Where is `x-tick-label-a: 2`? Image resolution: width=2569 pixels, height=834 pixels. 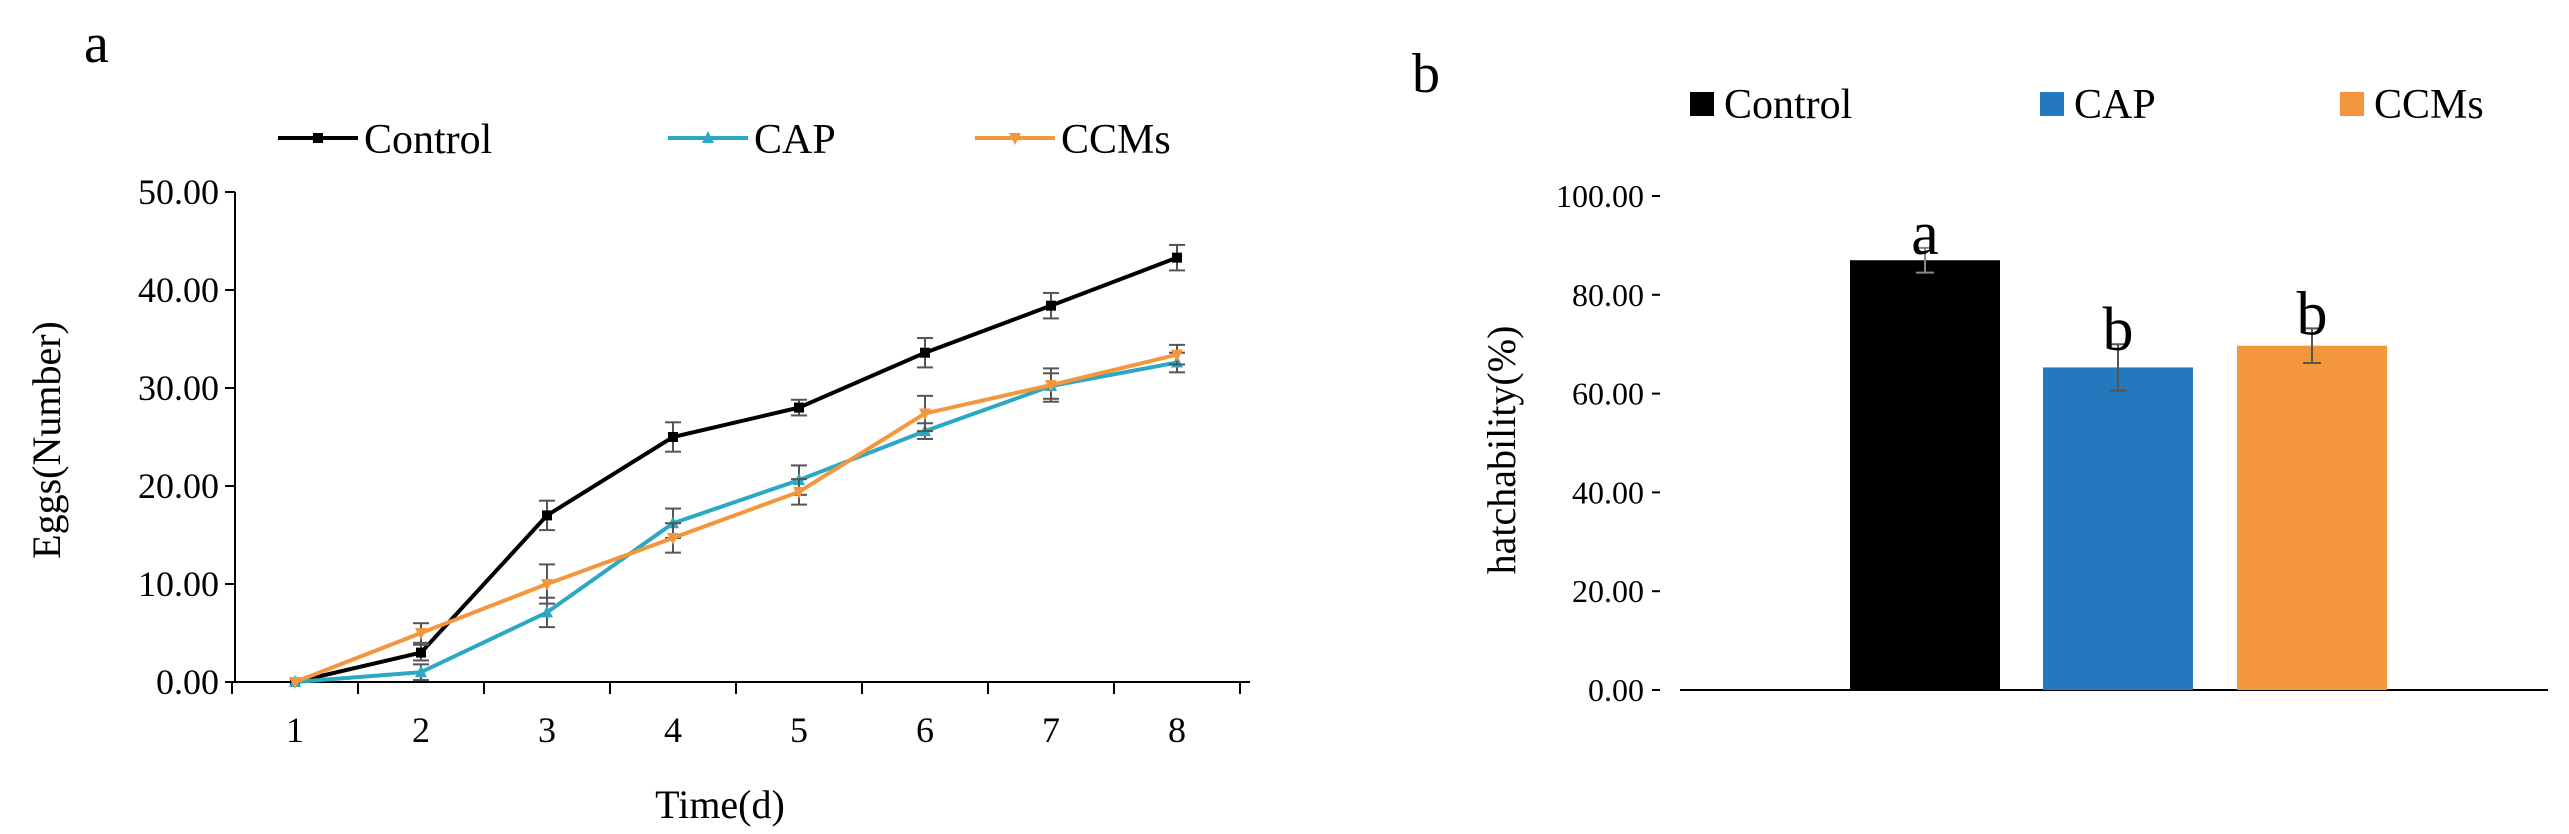
x-tick-label-a: 2 is located at coordinates (421, 730).